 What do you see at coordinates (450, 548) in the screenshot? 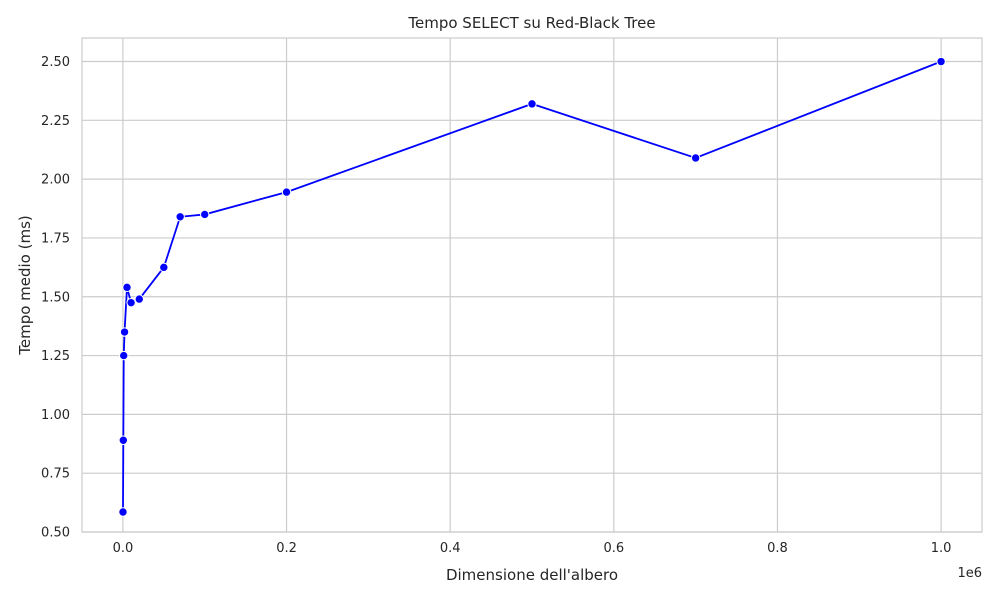
I see `x-tick-label: 0.4` at bounding box center [450, 548].